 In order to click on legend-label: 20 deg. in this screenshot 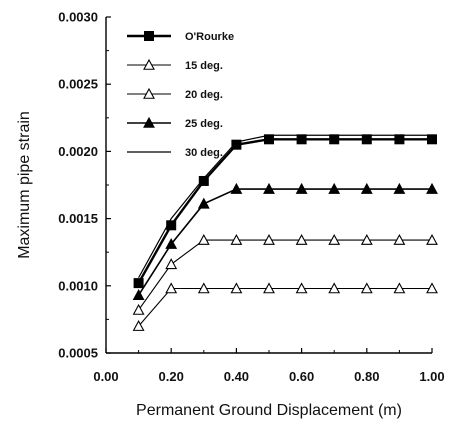, I will do `click(204, 95)`.